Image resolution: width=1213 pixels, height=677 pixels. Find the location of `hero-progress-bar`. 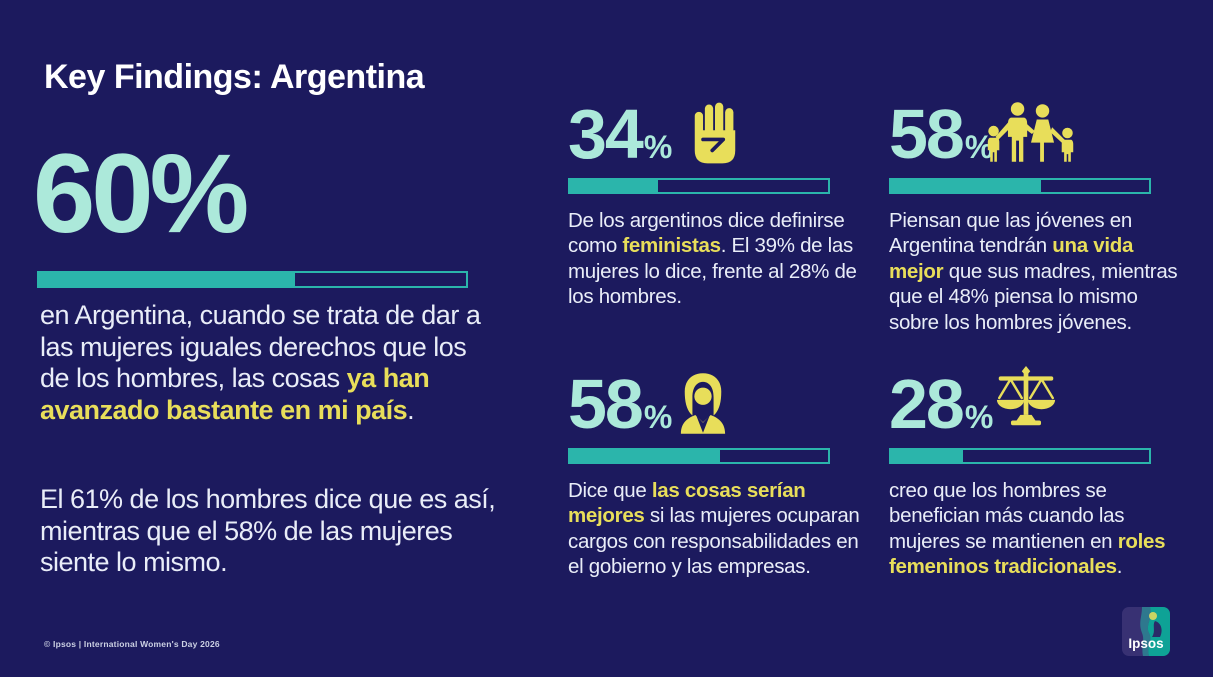

hero-progress-bar is located at coordinates (252, 279).